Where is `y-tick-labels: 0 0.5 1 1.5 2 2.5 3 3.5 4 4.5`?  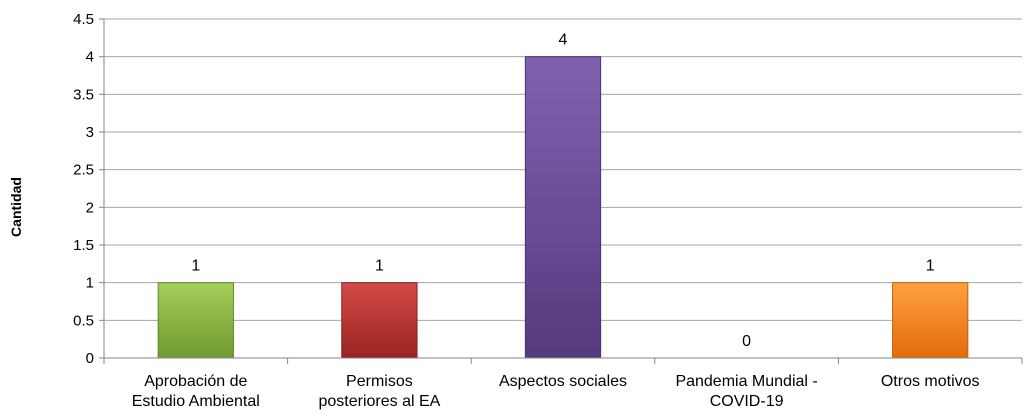 y-tick-labels: 0 0.5 1 1.5 2 2.5 3 3.5 4 4.5 is located at coordinates (83, 189).